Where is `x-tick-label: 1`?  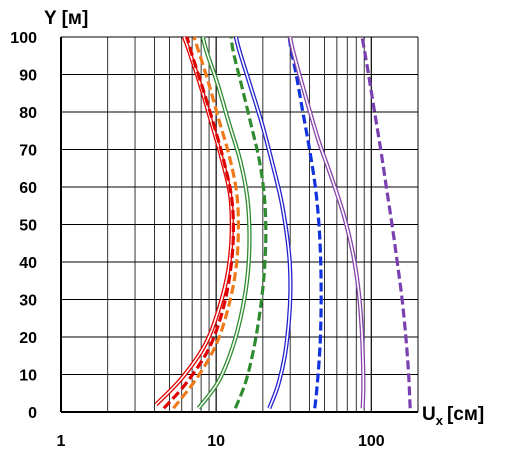 x-tick-label: 1 is located at coordinates (61, 441).